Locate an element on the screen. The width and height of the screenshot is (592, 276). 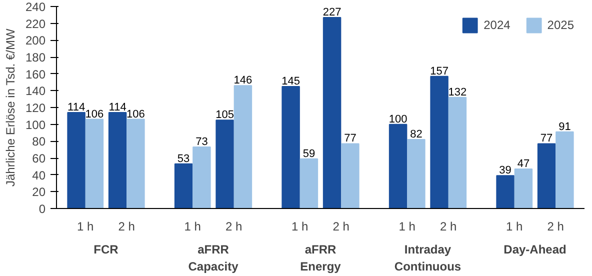
y-tick-label: 200 is located at coordinates (35, 41).